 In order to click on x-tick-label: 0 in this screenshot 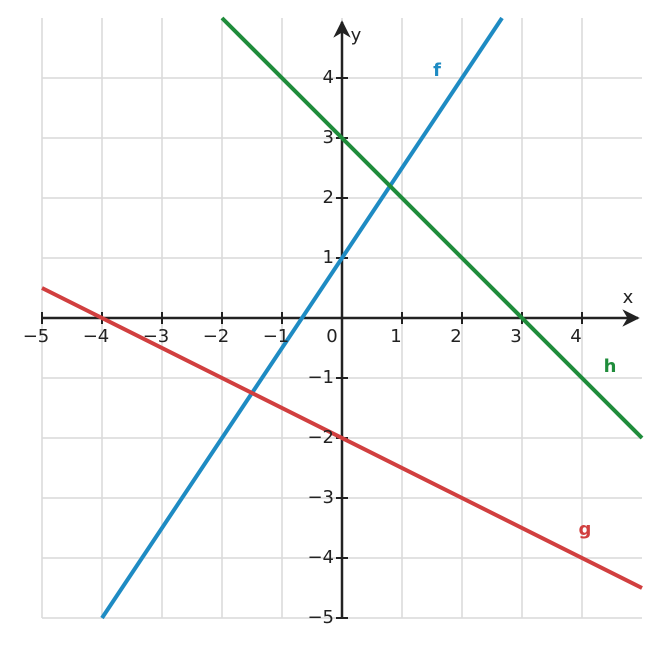, I will do `click(331, 336)`.